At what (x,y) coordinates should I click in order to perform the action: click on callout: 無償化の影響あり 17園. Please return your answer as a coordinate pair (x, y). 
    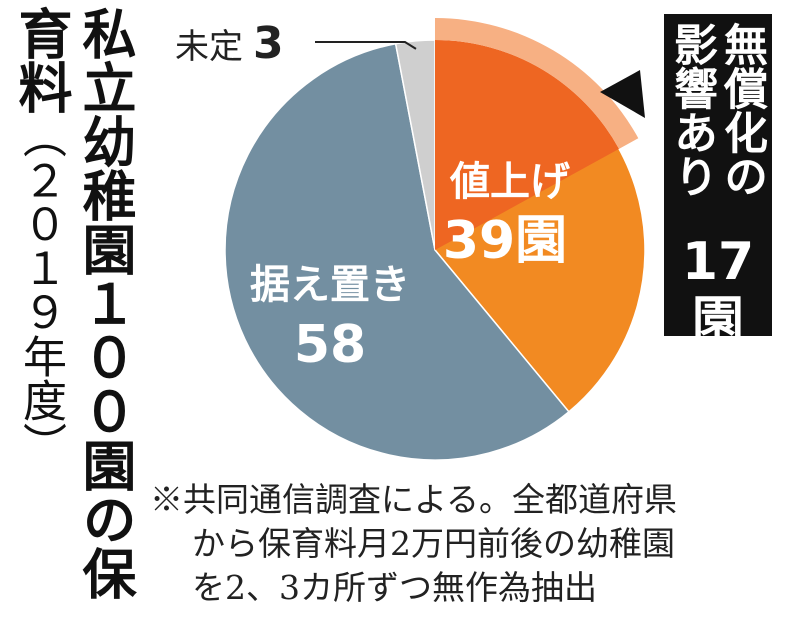
    Looking at the image, I should click on (718, 183).